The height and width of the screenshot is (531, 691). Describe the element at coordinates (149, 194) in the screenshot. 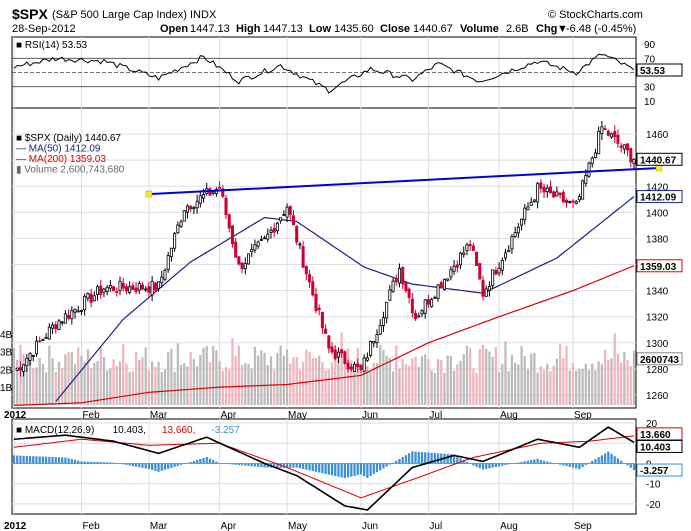

I see `trendline-start-handle` at that location.